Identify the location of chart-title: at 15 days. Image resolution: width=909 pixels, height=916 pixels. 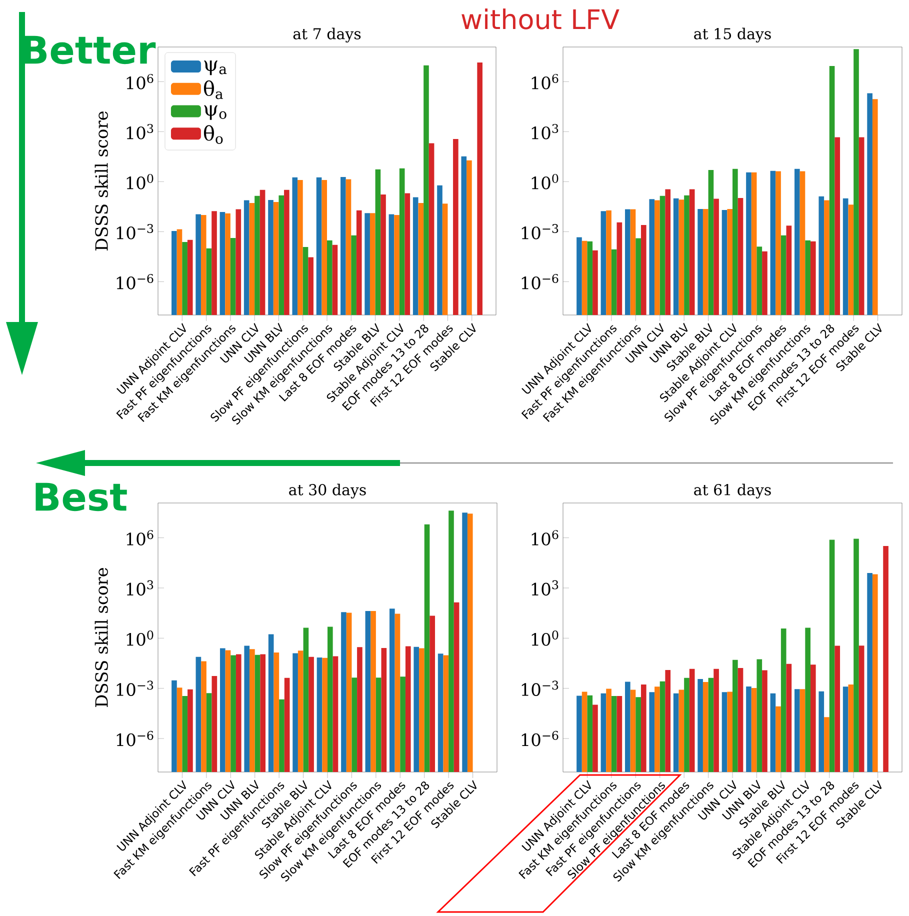
(732, 35).